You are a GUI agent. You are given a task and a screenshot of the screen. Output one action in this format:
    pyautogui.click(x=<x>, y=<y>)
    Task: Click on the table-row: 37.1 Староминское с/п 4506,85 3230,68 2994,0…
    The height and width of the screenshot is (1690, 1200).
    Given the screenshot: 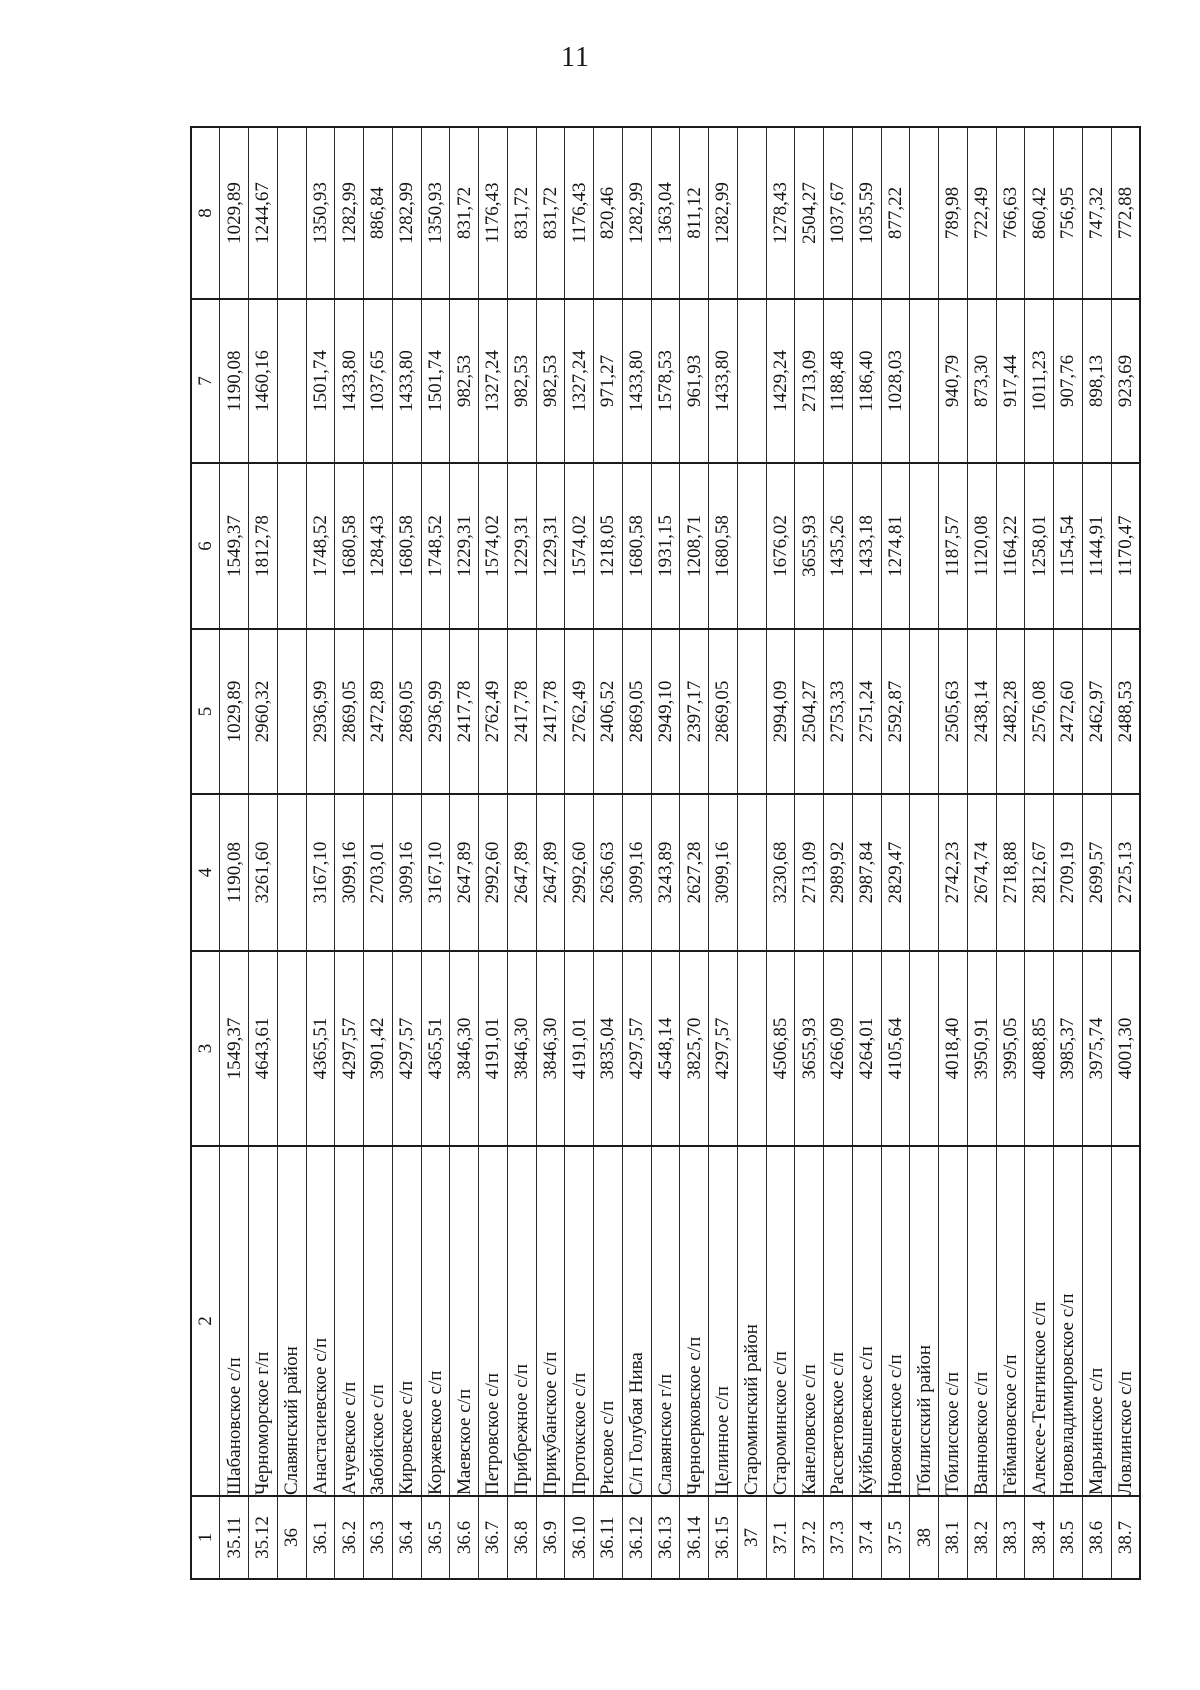 What is the action you would take?
    pyautogui.click(x=780, y=853)
    